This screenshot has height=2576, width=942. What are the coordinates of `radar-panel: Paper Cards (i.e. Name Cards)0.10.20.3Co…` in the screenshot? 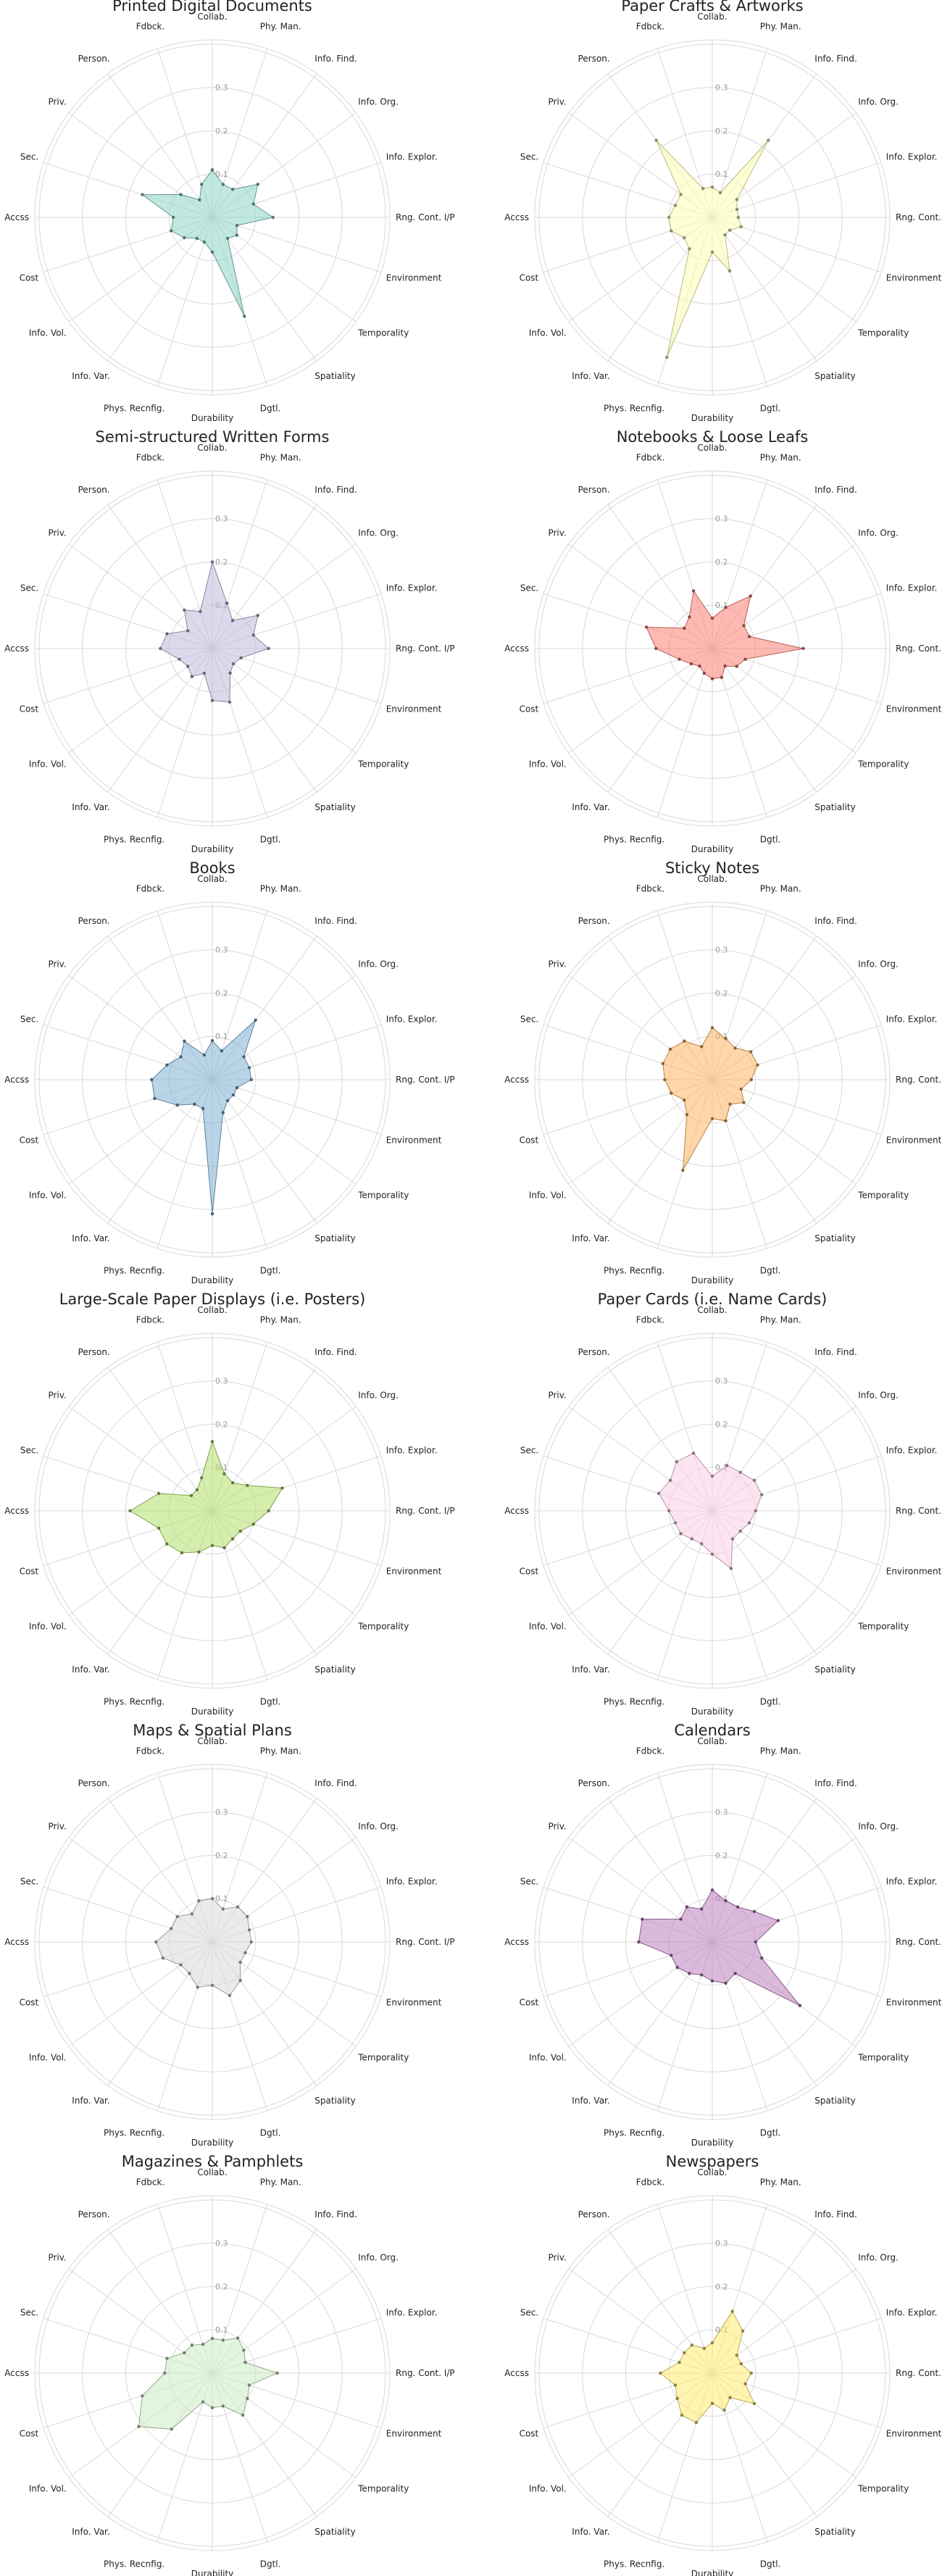 It's located at (723, 1504).